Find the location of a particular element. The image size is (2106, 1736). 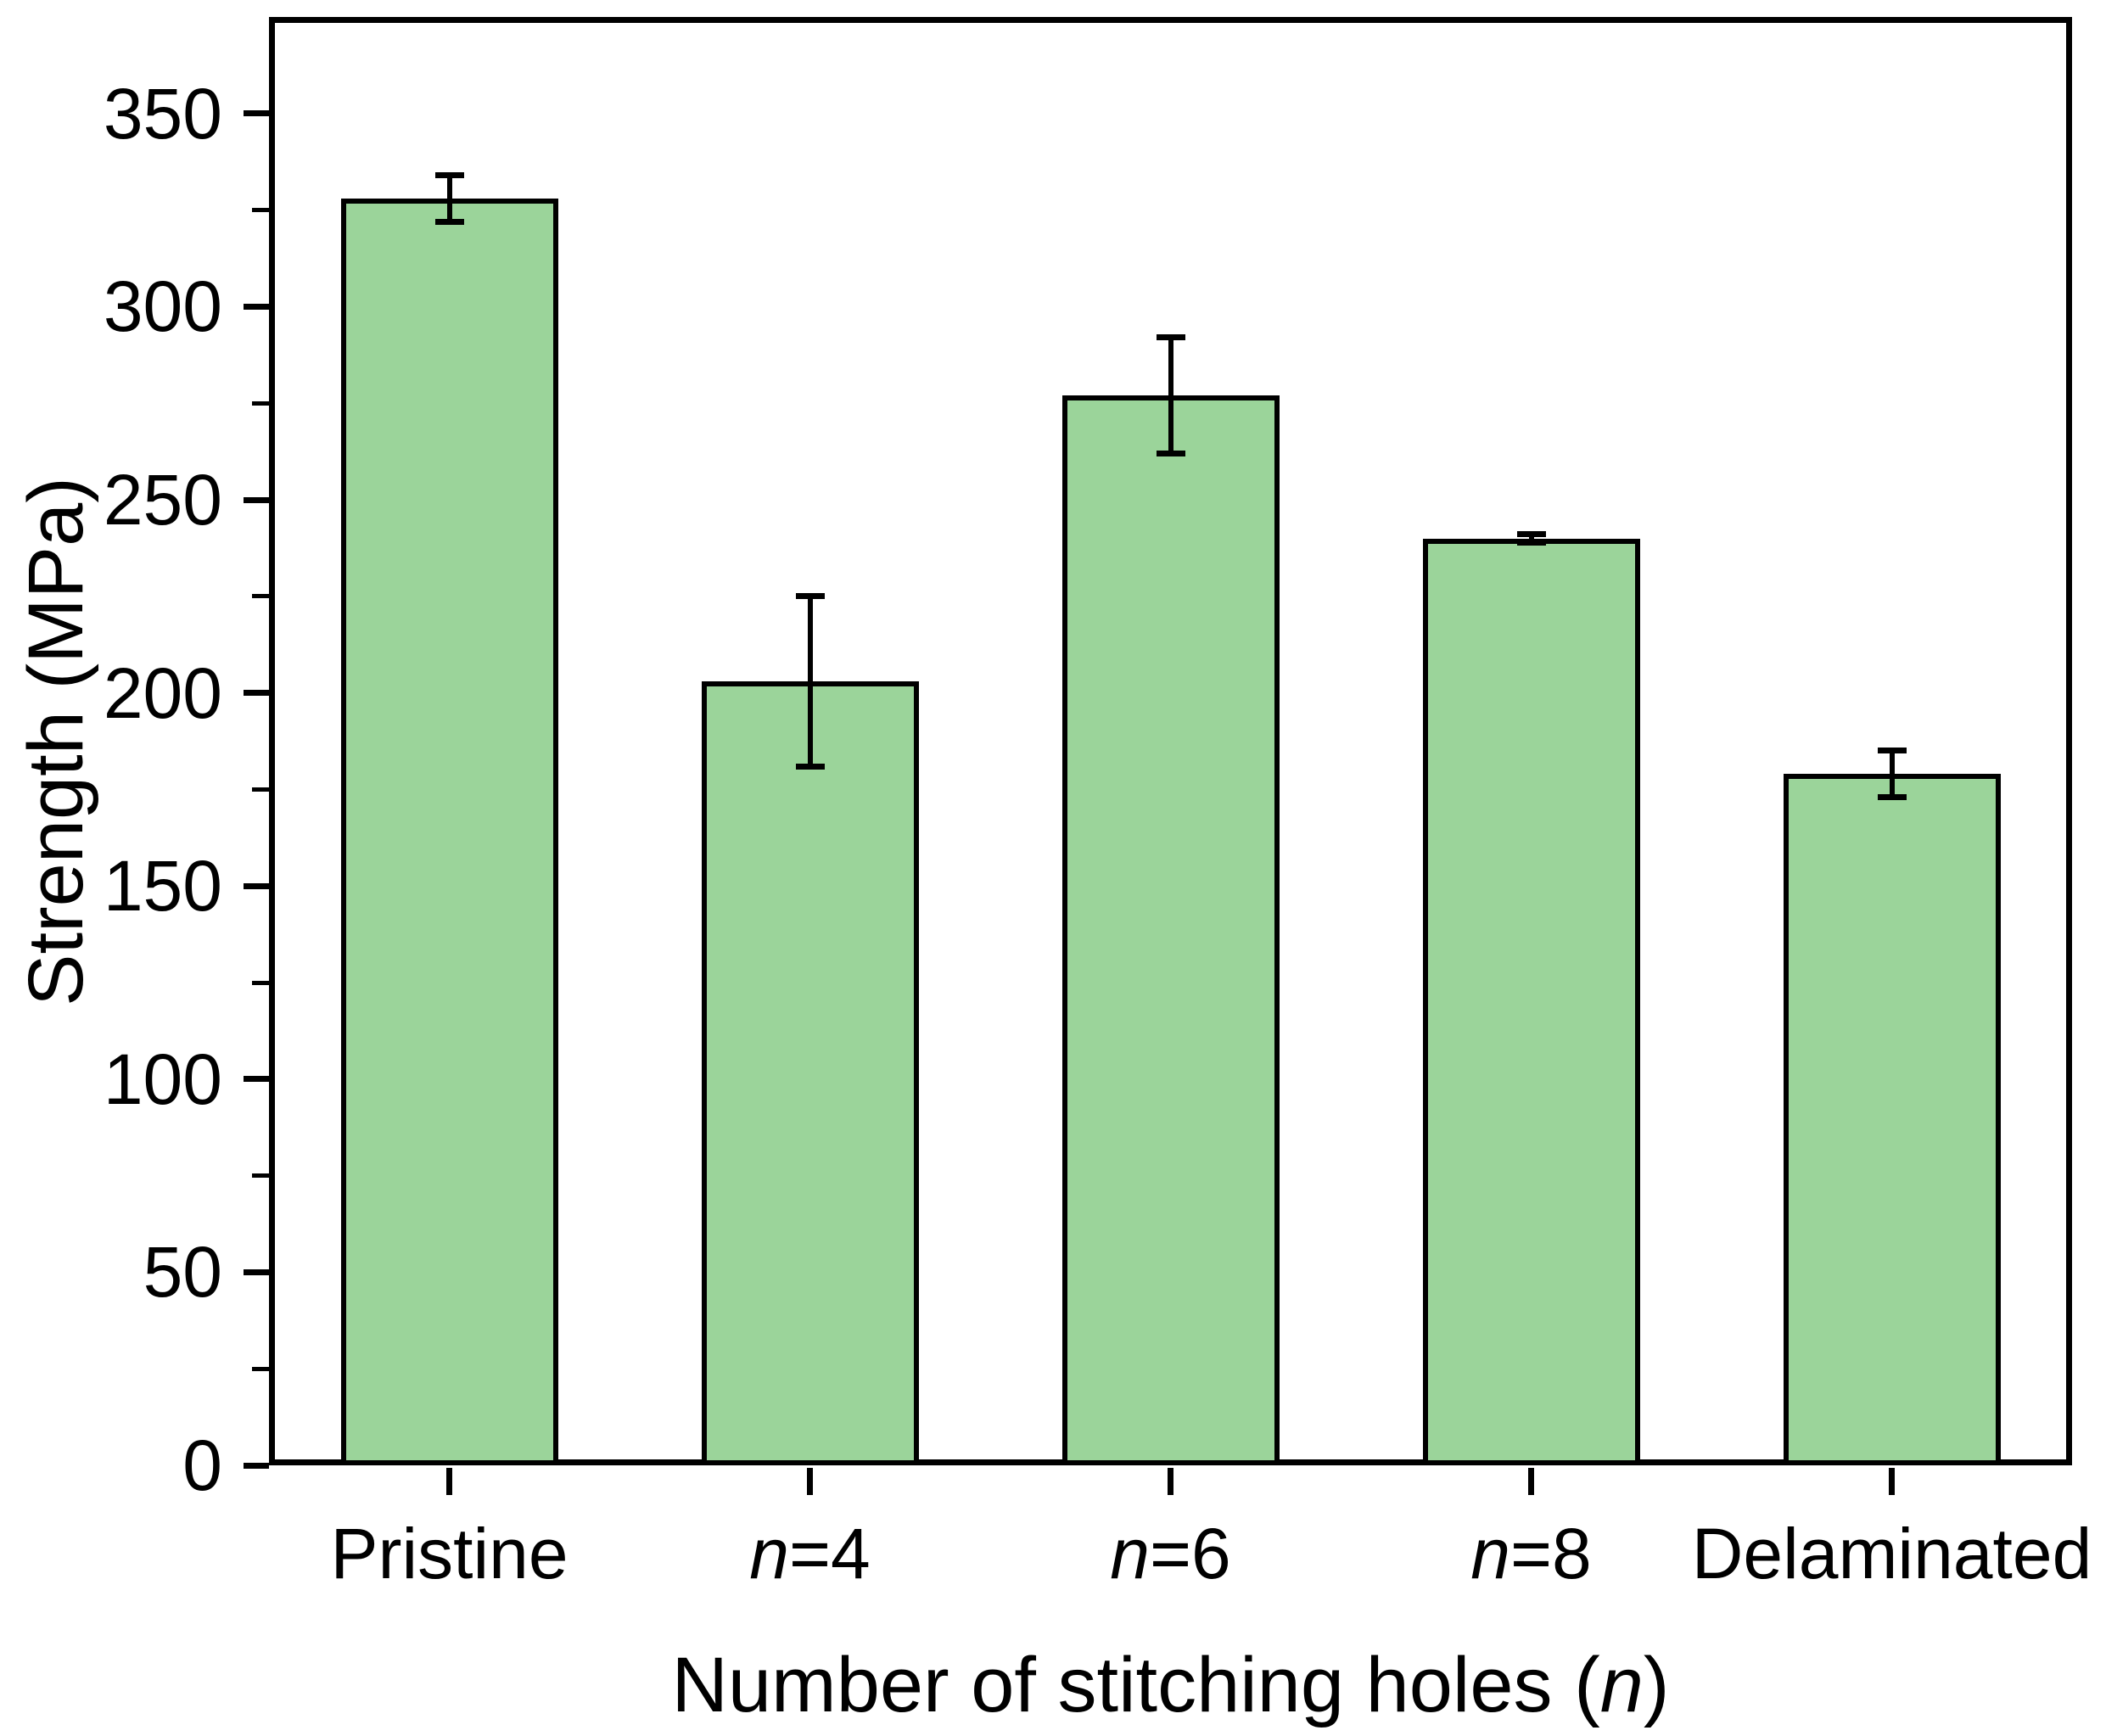

label-text: Number of stitching holes ( is located at coordinates (1135, 1685).